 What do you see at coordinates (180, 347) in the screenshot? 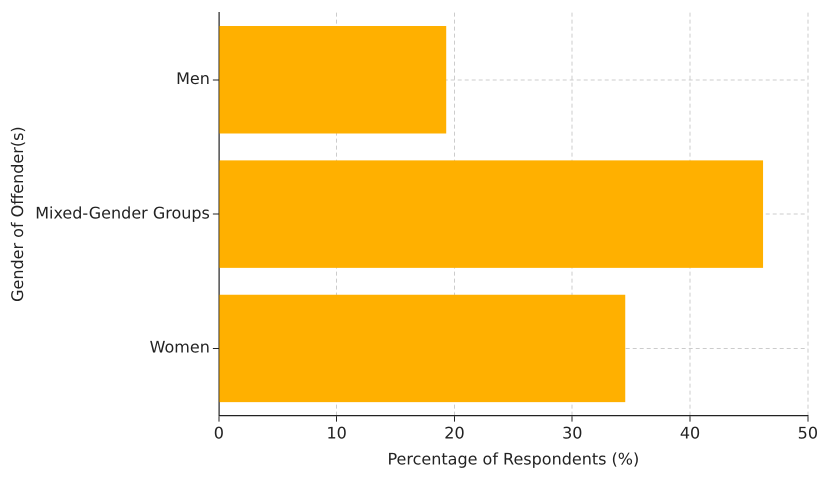
I see `y-tick-label: Women` at bounding box center [180, 347].